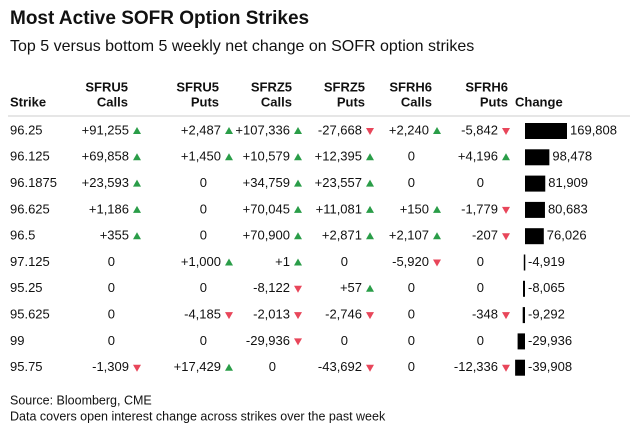 The height and width of the screenshot is (437, 638). I want to click on cell-value: +150, so click(414, 208).